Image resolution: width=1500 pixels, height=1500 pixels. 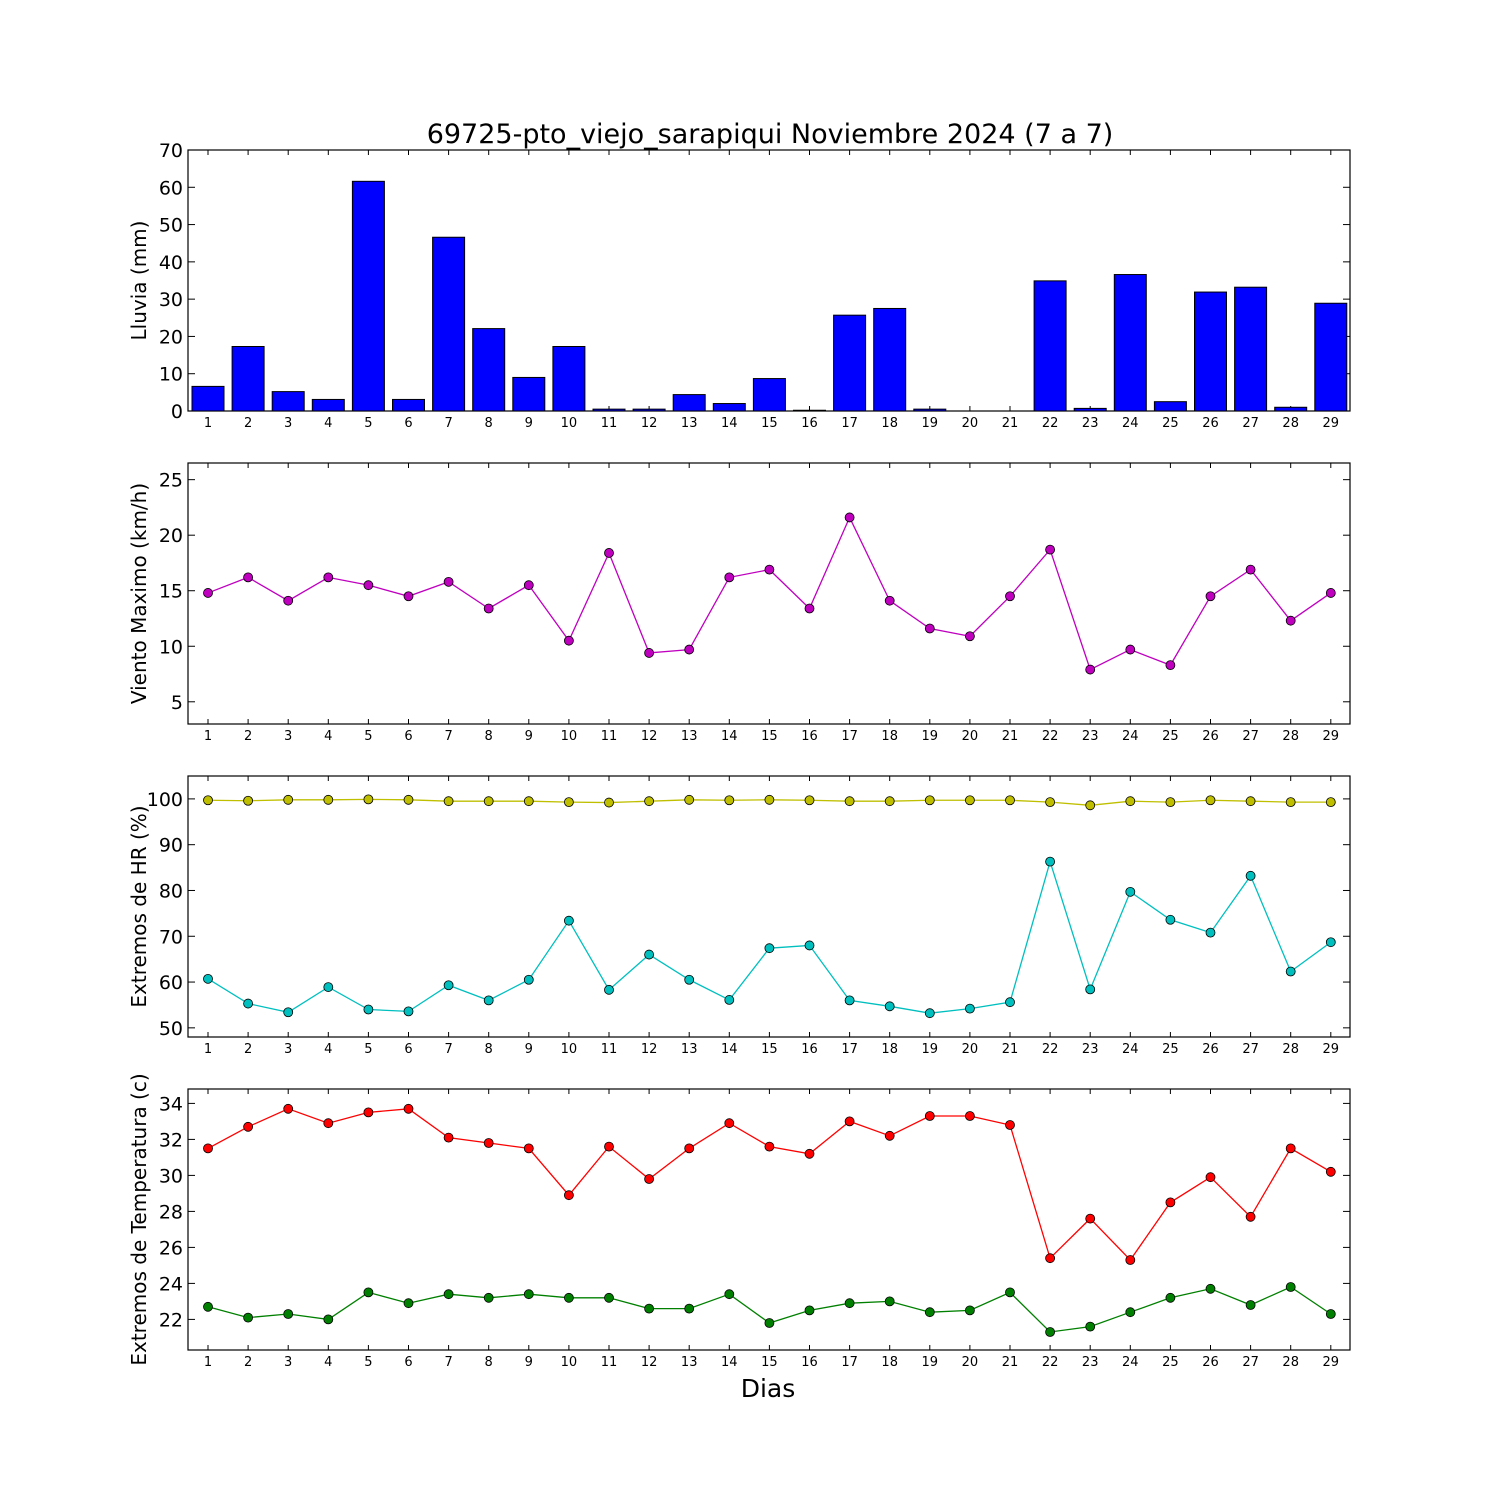 What do you see at coordinates (769, 1362) in the screenshot?
I see `x-tick-label: 15` at bounding box center [769, 1362].